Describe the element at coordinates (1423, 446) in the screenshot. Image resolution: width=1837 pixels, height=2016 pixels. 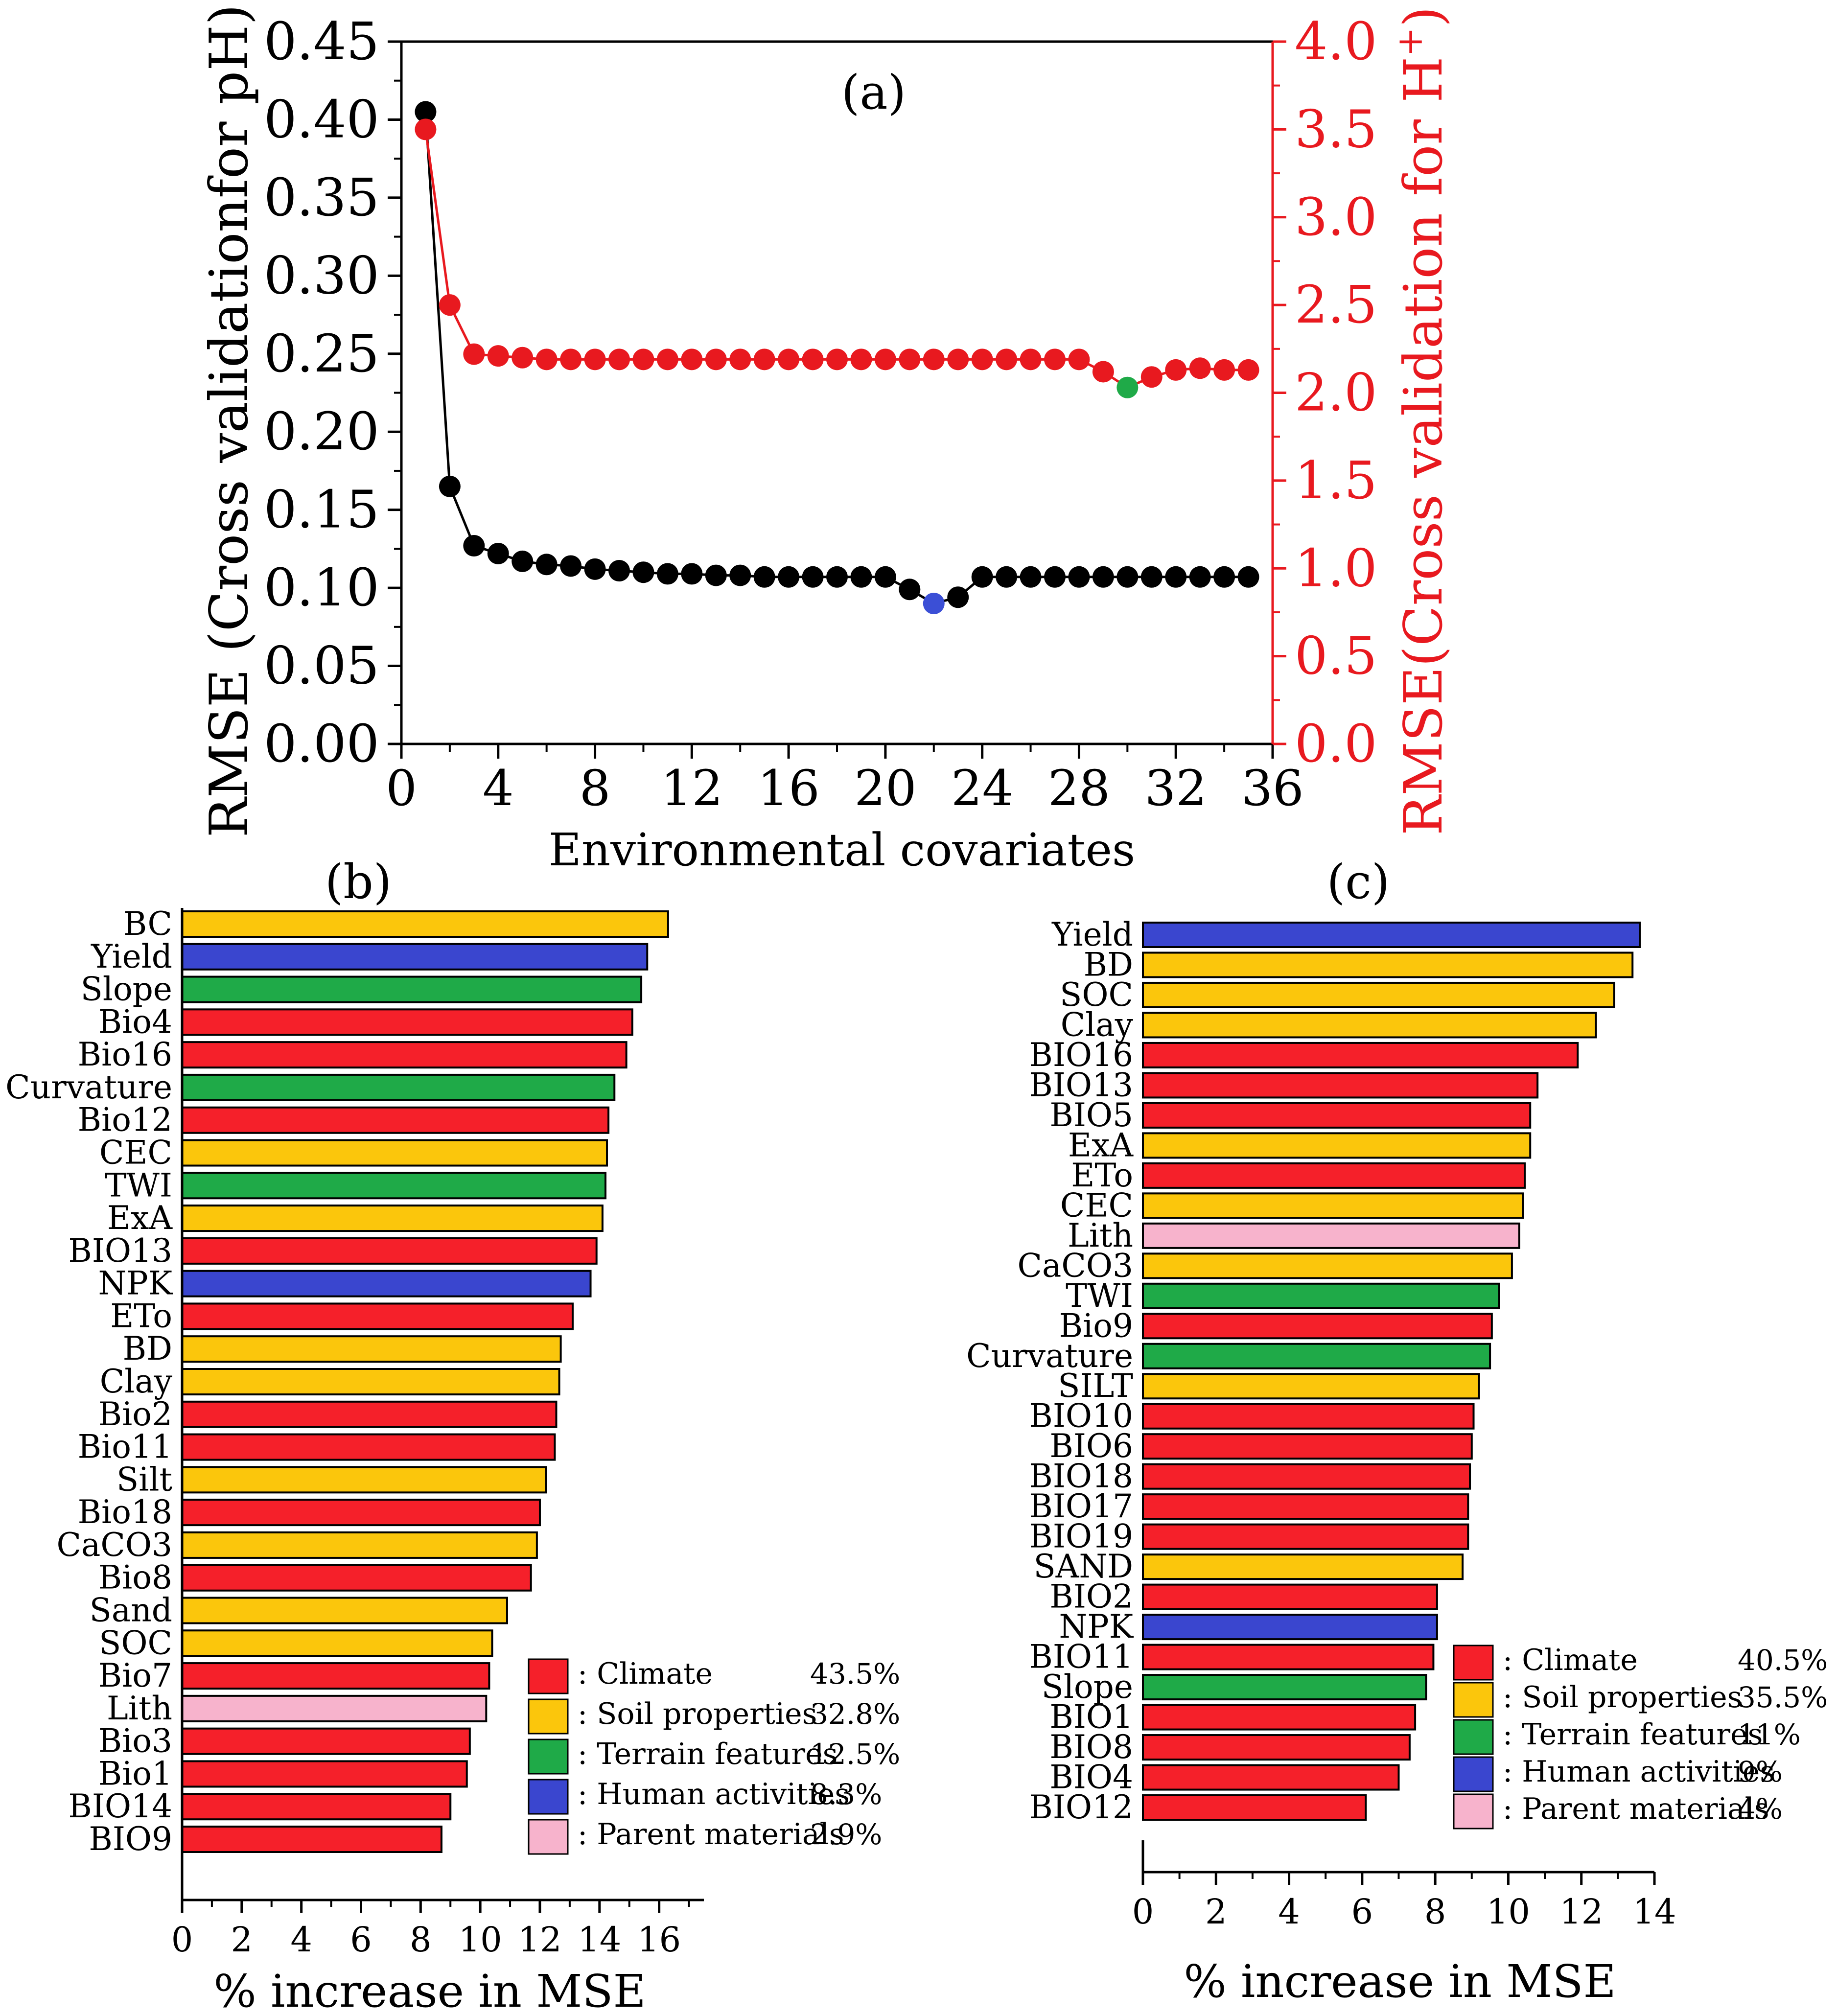
I see `right-y-title-main: RMSE(Cross validation for H` at that location.